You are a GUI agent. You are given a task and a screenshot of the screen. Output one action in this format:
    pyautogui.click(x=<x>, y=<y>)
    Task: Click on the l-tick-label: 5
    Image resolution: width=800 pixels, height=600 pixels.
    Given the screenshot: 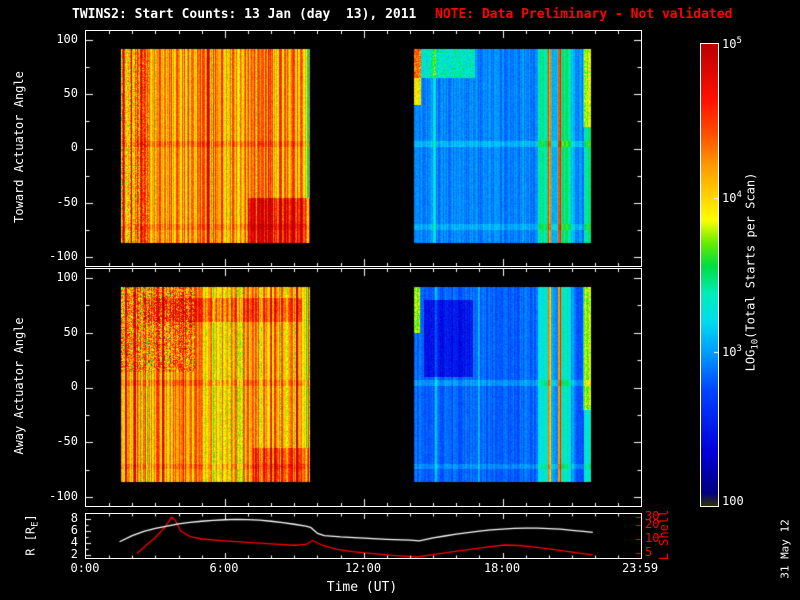 What is the action you would take?
    pyautogui.click(x=649, y=552)
    